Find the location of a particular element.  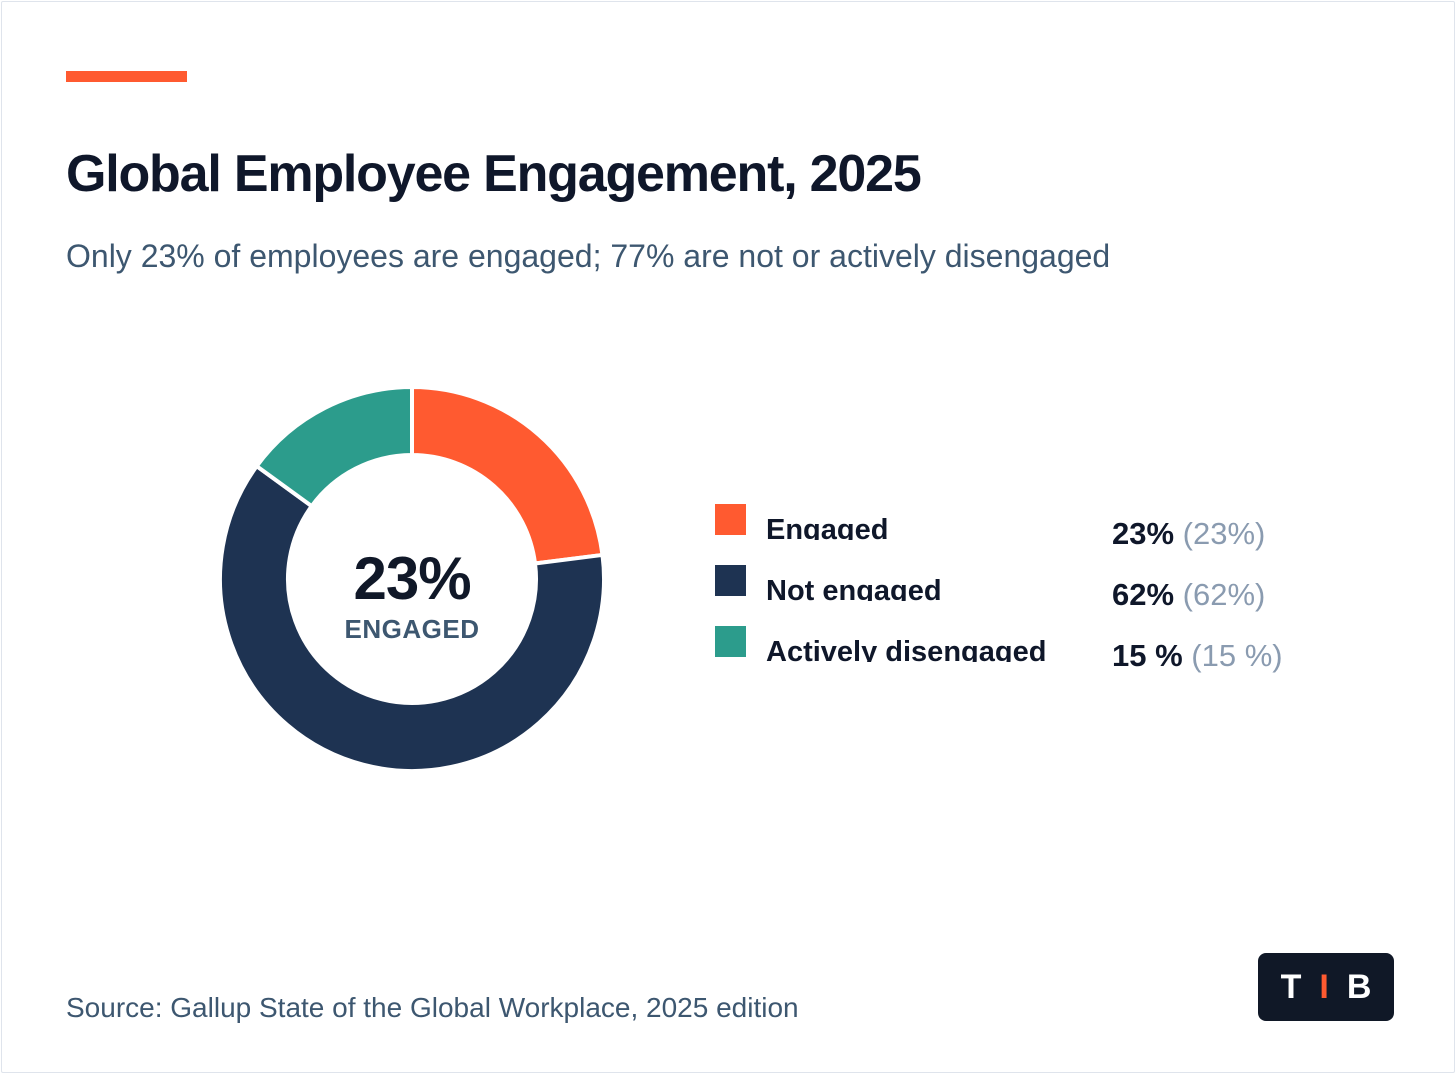

legend-item-not-engaged: Not engaged 62% (62%) is located at coordinates (1015, 595).